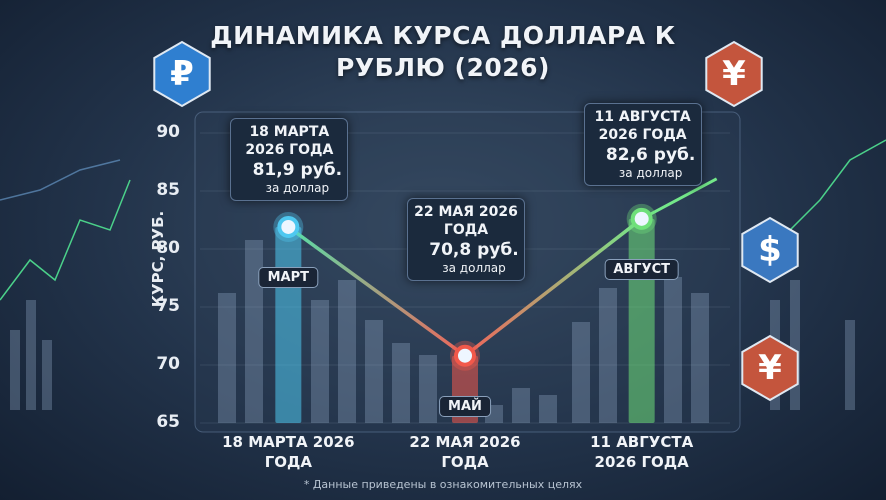 The height and width of the screenshot is (500, 886). Describe the element at coordinates (641, 269) in the screenshot. I see `point-label: АВГУСТ` at that location.